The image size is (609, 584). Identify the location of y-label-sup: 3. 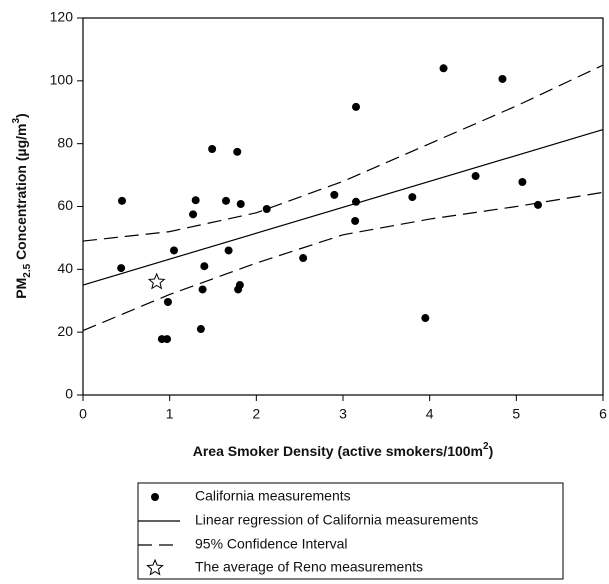
(16, 121).